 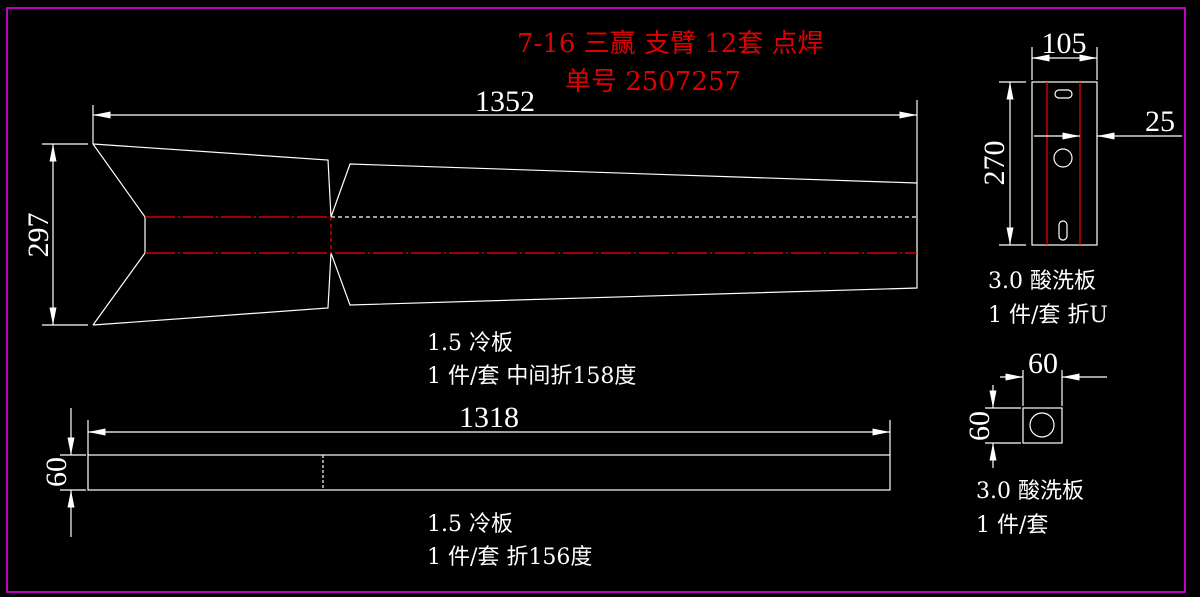 I want to click on part3-height-dim: 270, so click(x=994, y=163).